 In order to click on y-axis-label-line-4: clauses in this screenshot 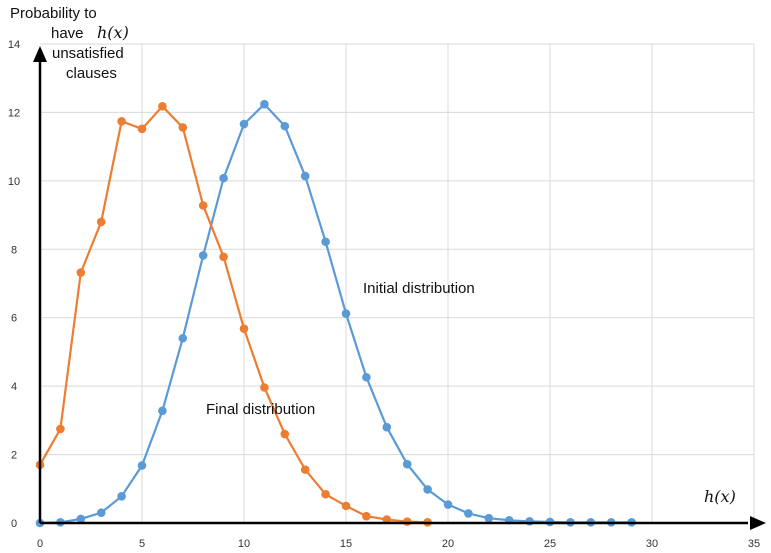, I will do `click(91, 73)`.